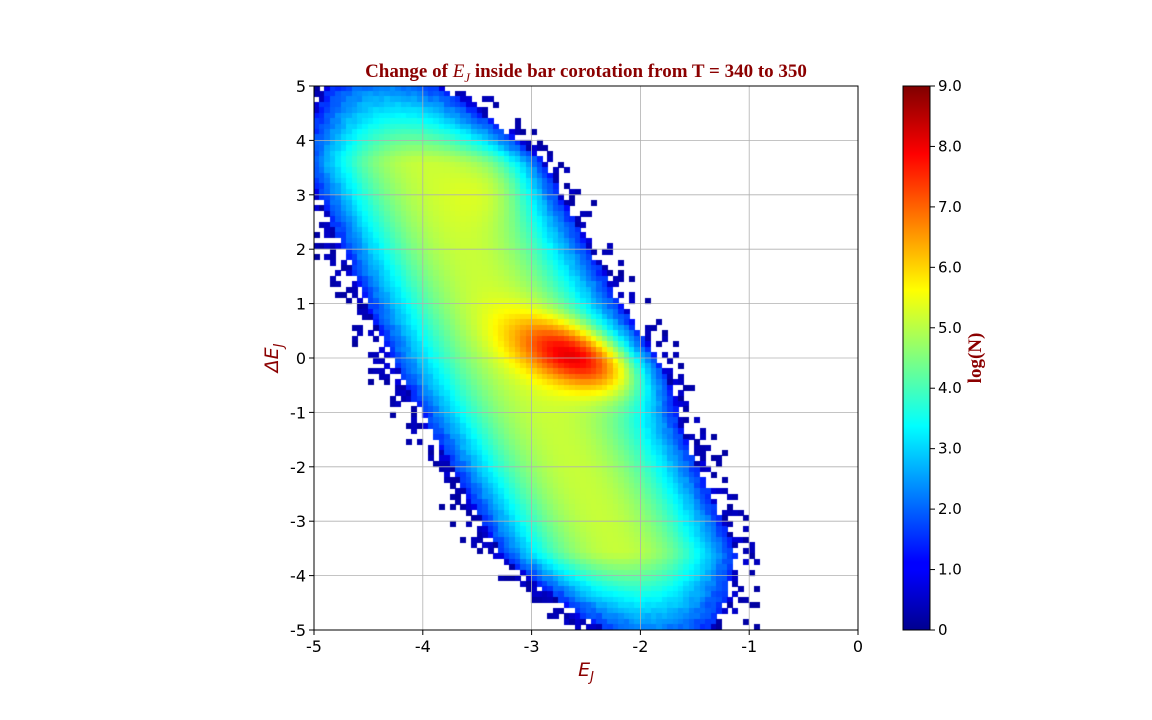 Image resolution: width=1152 pixels, height=720 pixels. I want to click on y-tick-label: 0, so click(301, 358).